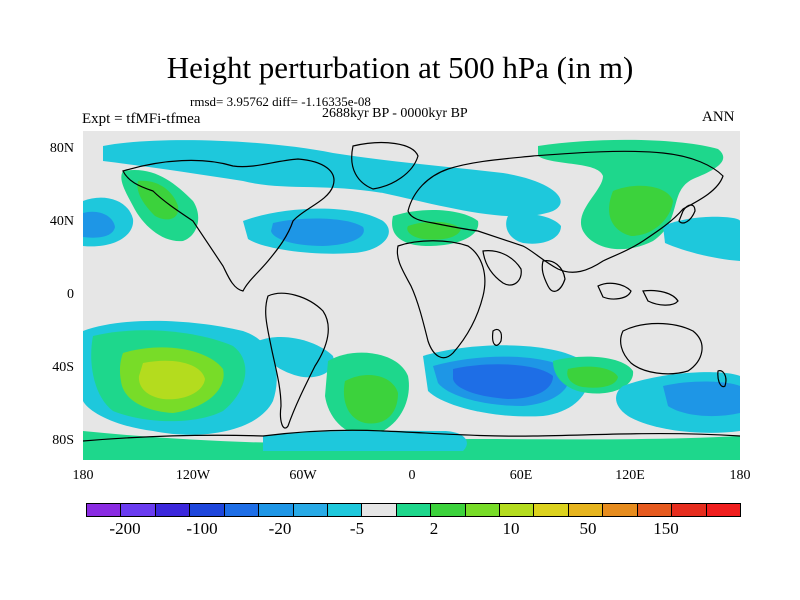  I want to click on experiment-label: Expt = tfMFi-tfmea, so click(141, 119).